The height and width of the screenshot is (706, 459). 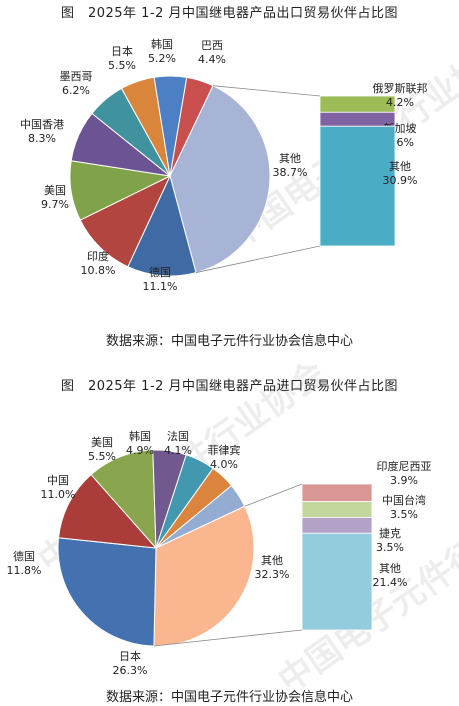 What do you see at coordinates (102, 456) in the screenshot?
I see `import-slice-value-5: 5.5%` at bounding box center [102, 456].